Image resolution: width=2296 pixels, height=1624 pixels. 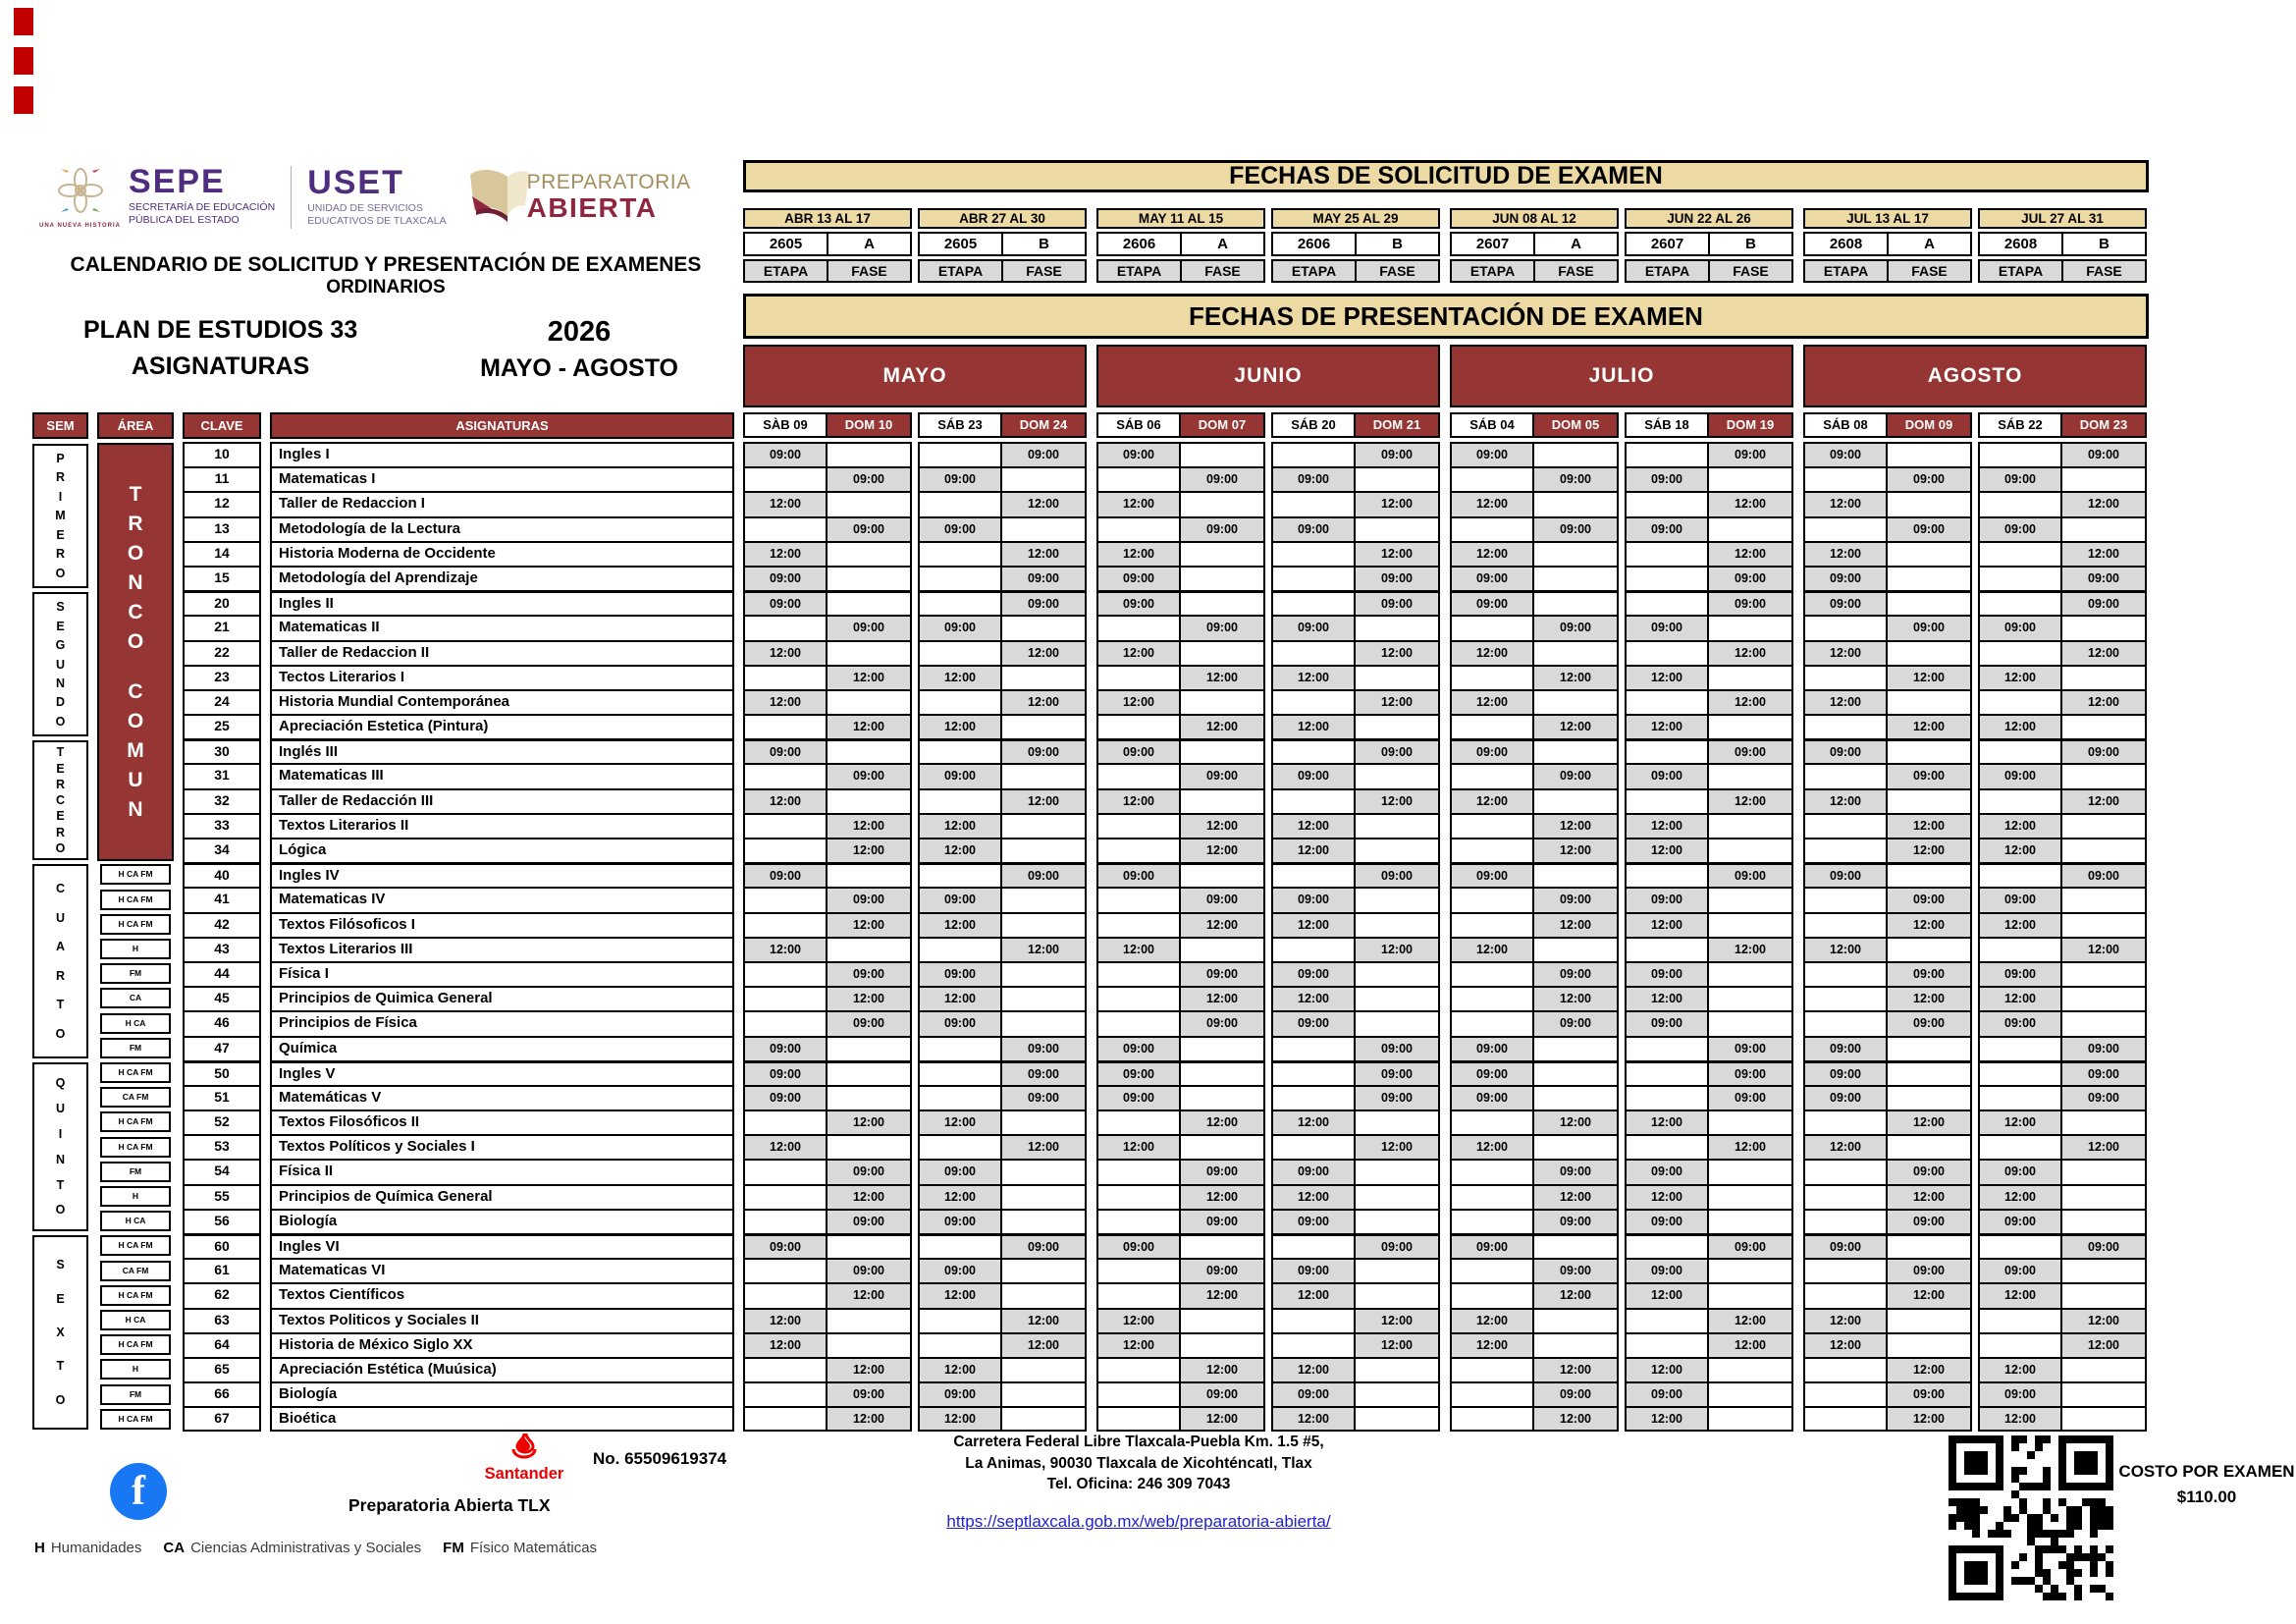 I want to click on legend-key: CA, so click(x=174, y=1548).